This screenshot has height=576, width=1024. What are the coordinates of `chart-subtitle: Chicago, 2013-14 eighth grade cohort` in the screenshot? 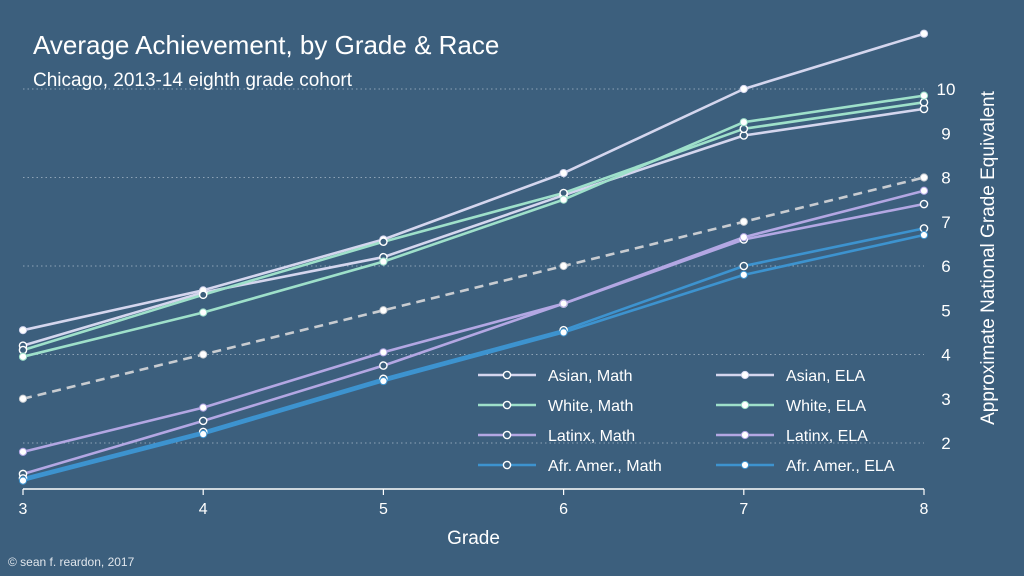 It's located at (193, 80).